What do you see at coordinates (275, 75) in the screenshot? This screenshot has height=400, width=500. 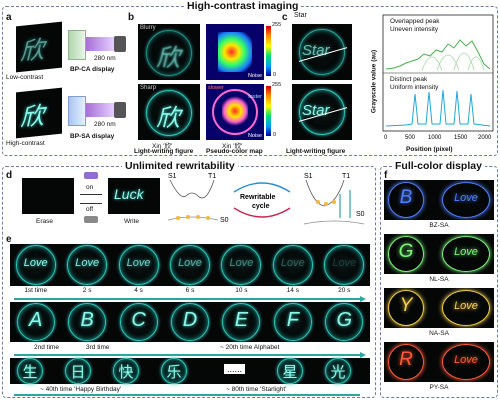 I see `scale-min-top: 0` at bounding box center [275, 75].